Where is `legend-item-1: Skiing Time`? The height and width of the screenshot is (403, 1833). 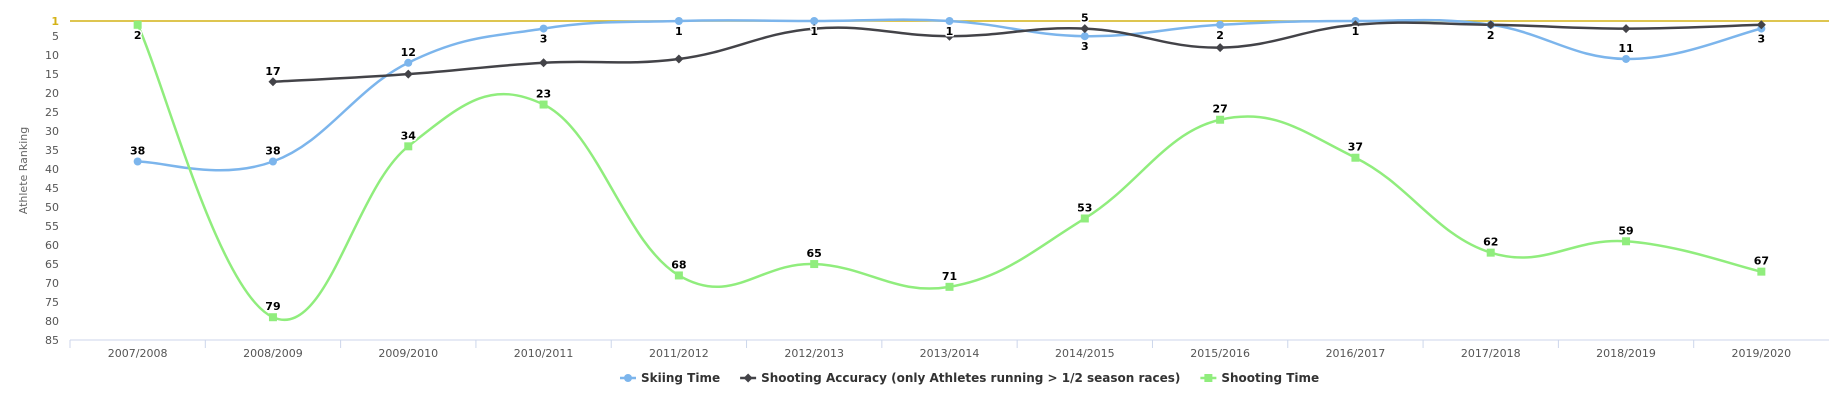
legend-item-1: Skiing Time is located at coordinates (670, 378).